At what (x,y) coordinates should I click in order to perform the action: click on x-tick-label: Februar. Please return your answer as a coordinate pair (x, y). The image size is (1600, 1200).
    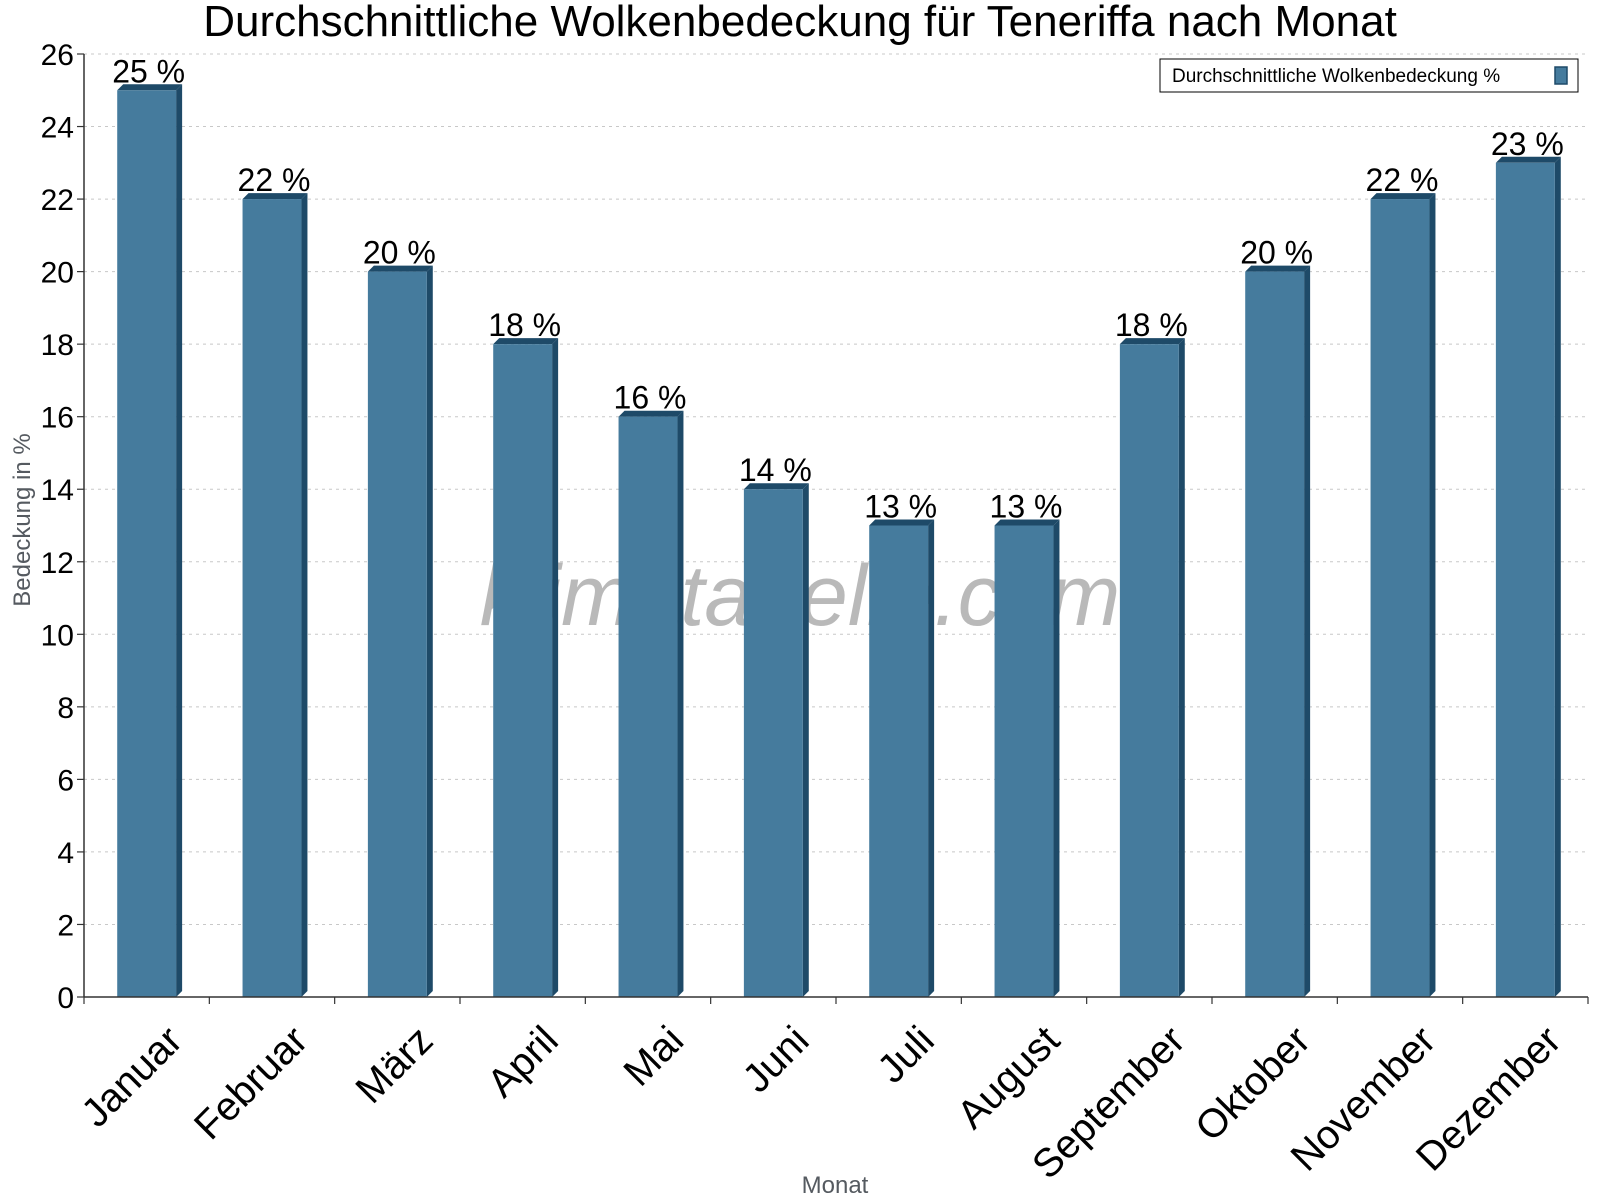
    Looking at the image, I should click on (251, 1083).